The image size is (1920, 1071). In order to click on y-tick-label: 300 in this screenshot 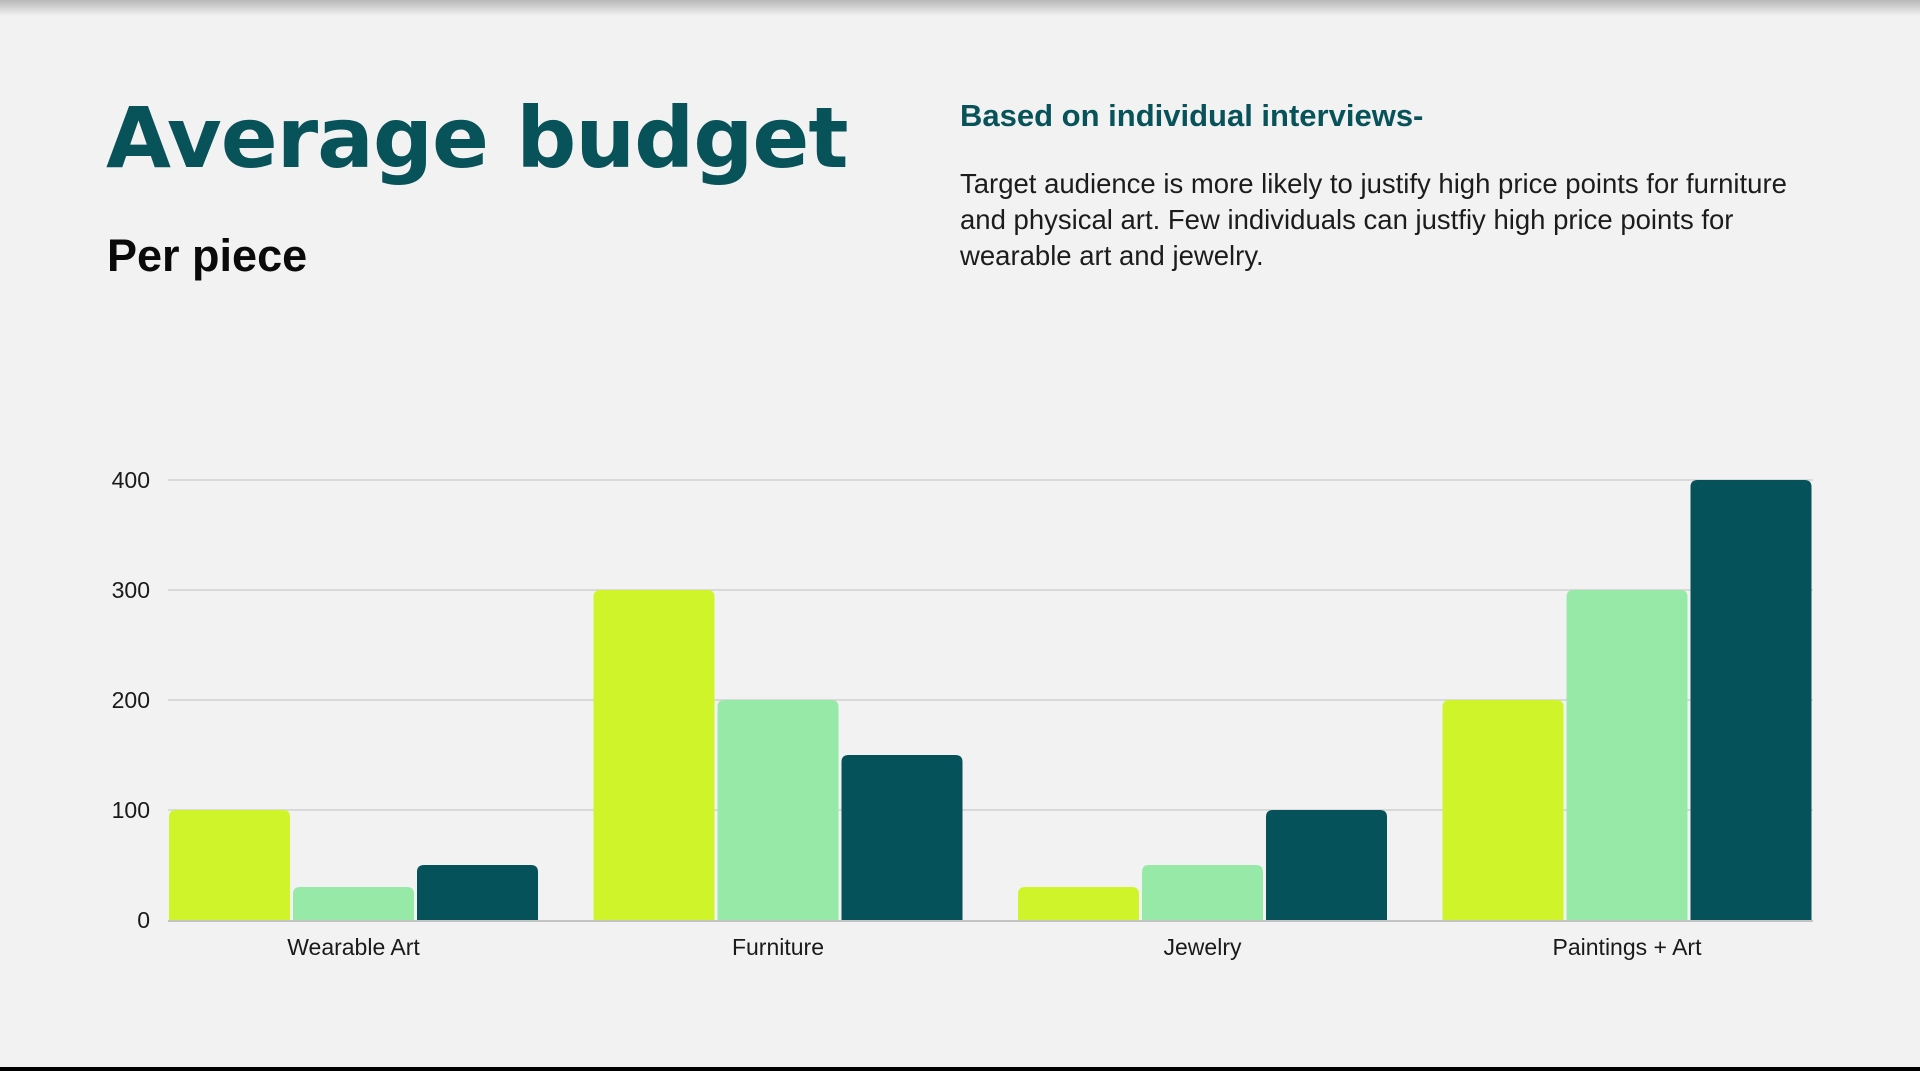, I will do `click(131, 590)`.